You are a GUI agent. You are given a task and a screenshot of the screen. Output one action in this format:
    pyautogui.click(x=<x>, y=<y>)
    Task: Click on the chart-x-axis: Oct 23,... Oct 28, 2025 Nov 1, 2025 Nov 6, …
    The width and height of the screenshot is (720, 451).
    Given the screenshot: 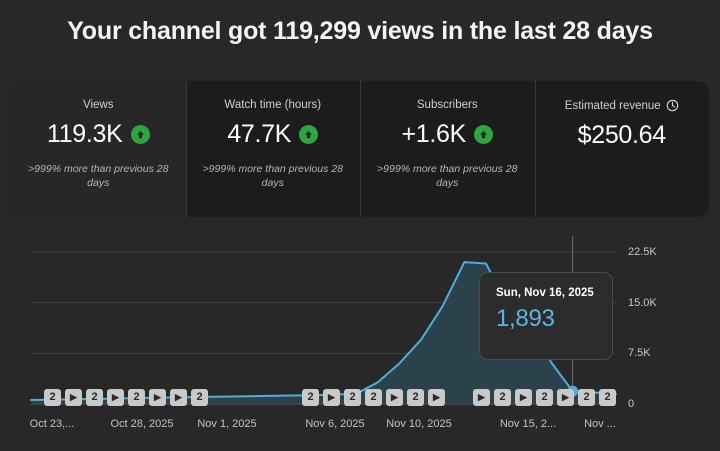 What is the action you would take?
    pyautogui.click(x=360, y=433)
    